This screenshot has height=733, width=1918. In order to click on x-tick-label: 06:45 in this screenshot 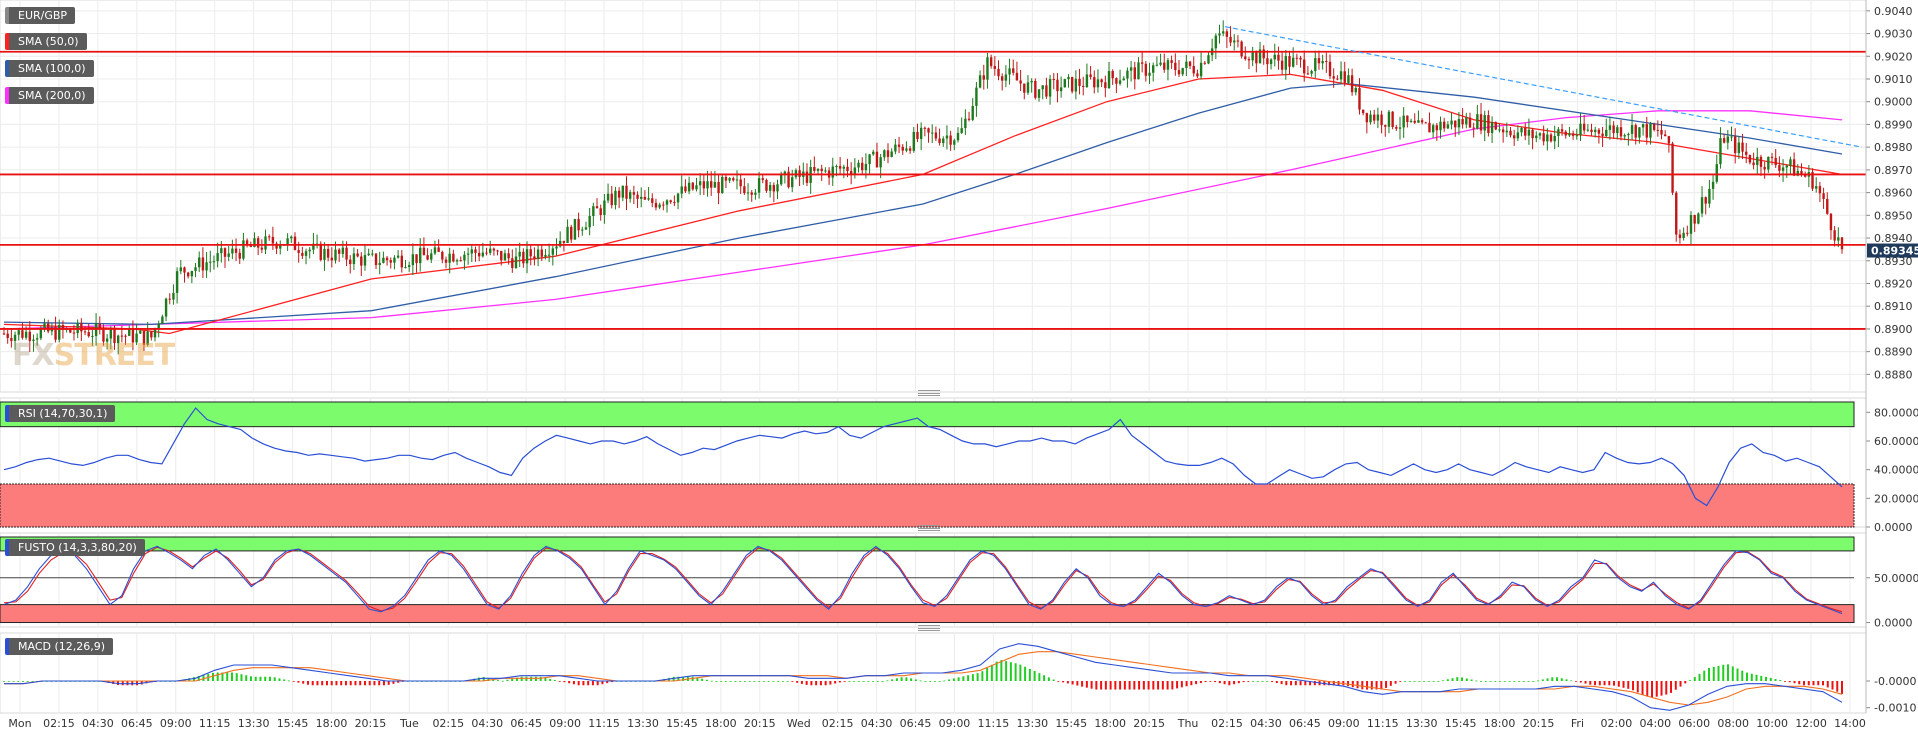, I will do `click(526, 723)`.